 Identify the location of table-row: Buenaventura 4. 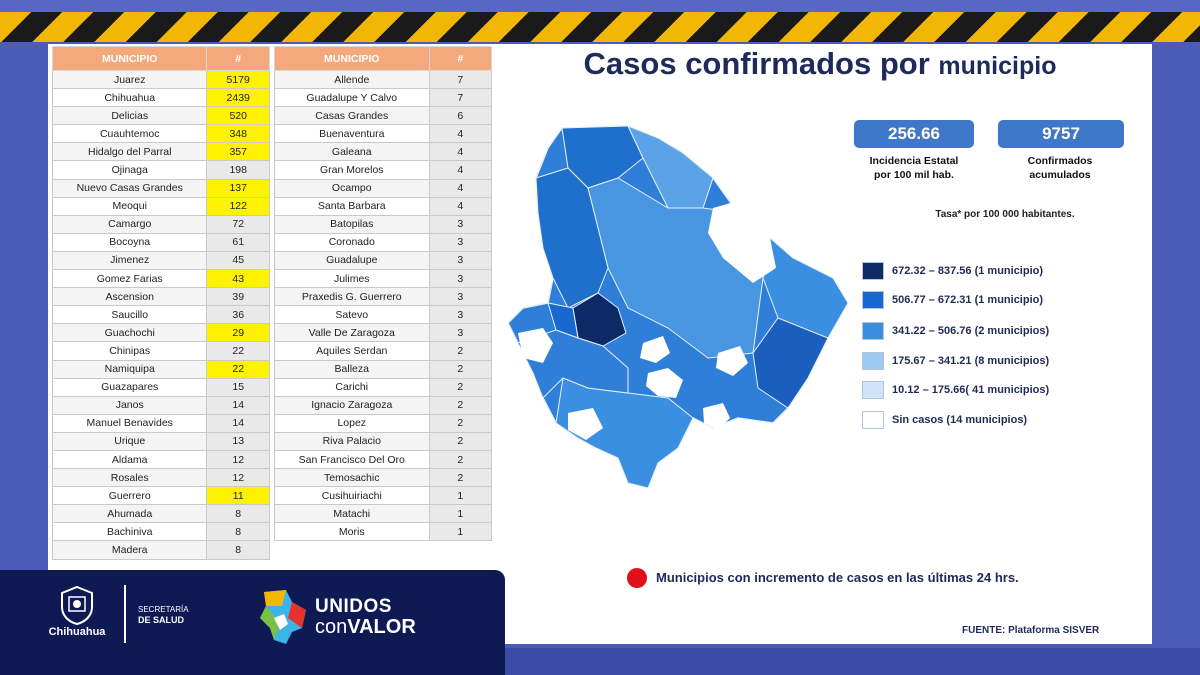
(383, 134).